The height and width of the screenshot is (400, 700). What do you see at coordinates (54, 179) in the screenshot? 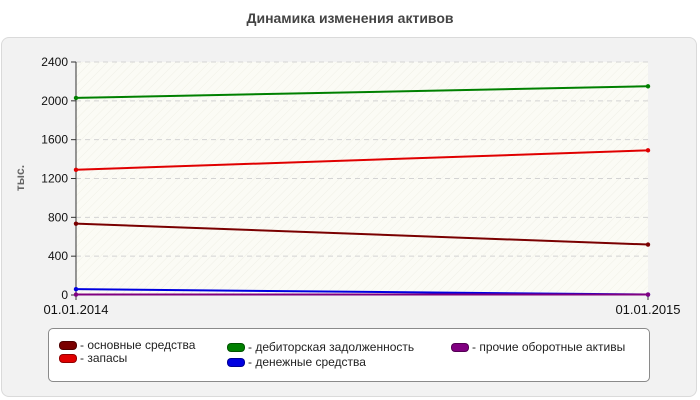
I see `y-tick-label: 1200` at bounding box center [54, 179].